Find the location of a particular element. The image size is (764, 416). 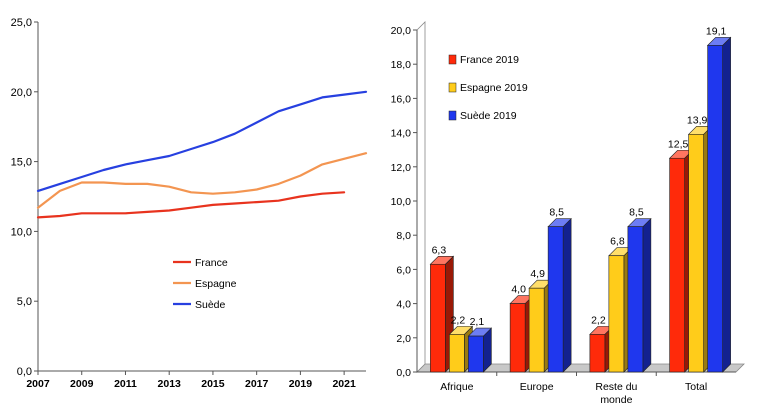

x-tick-label: 2015 is located at coordinates (213, 384).